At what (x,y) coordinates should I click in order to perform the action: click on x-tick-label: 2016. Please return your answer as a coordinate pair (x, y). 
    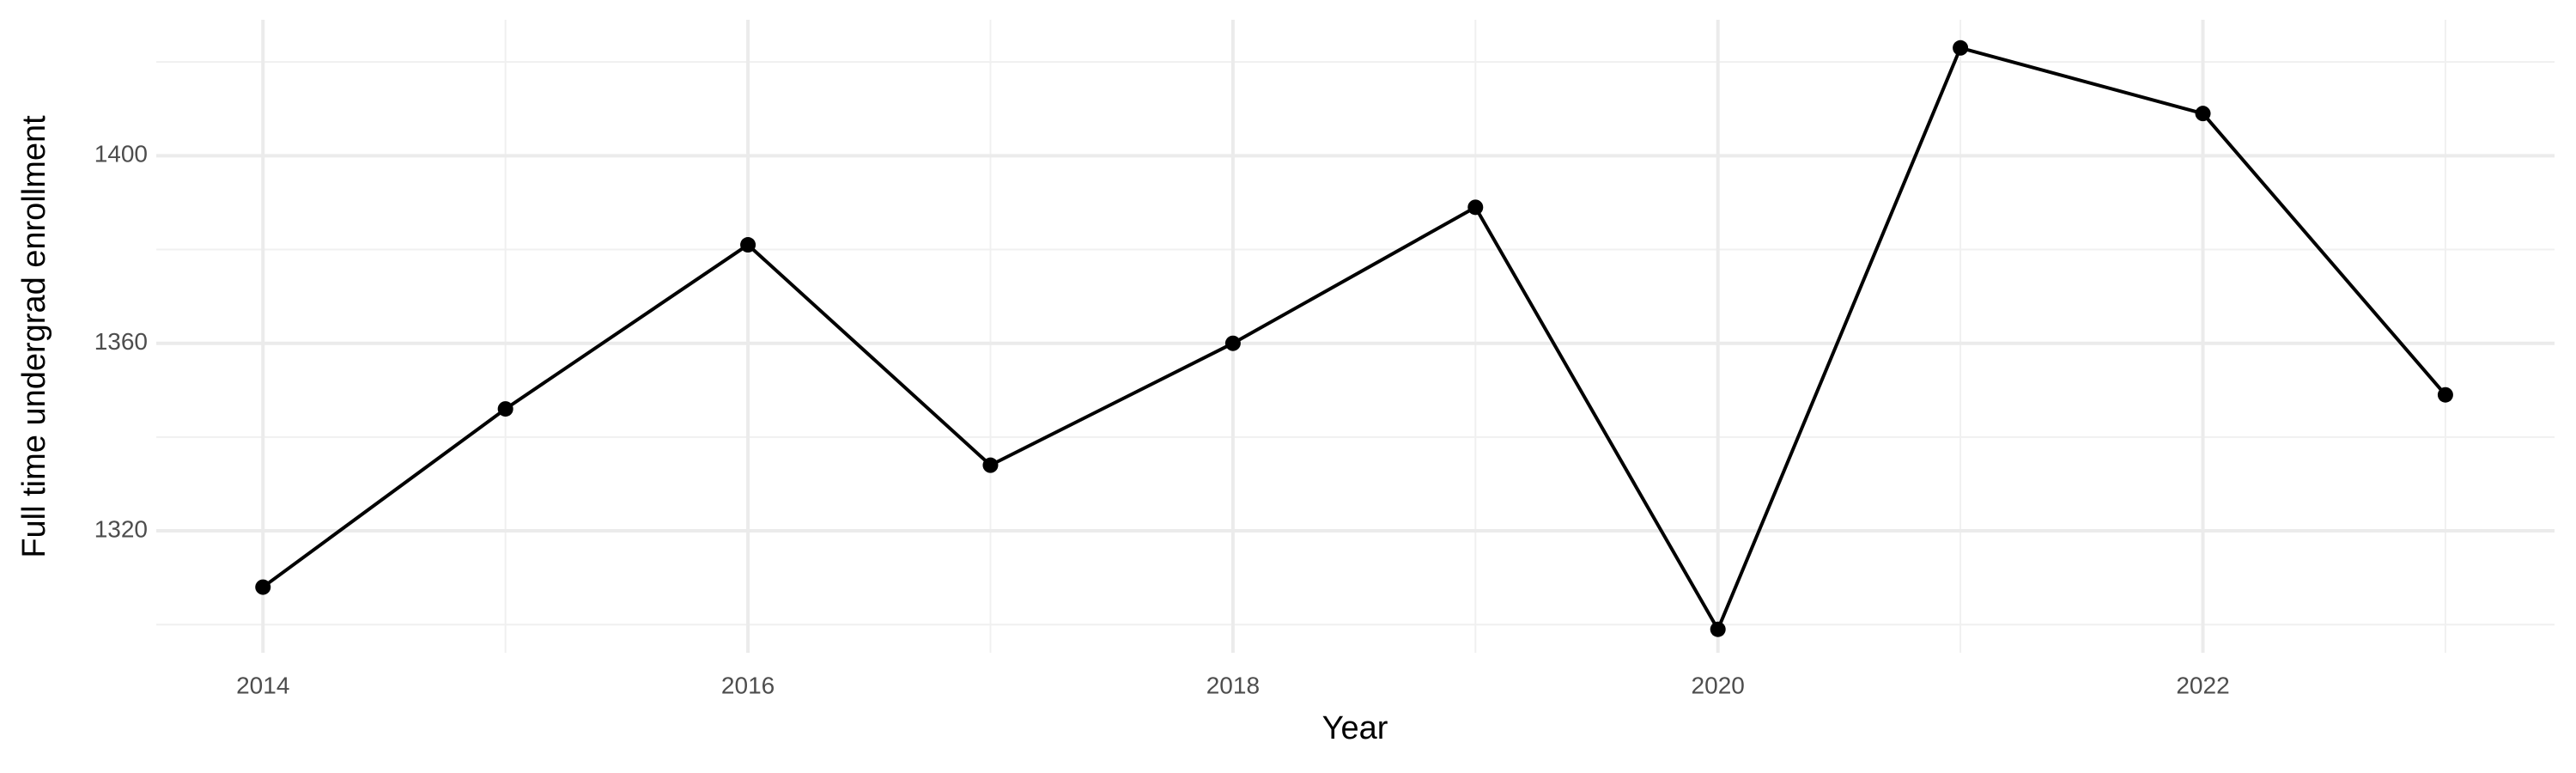
    Looking at the image, I should click on (748, 685).